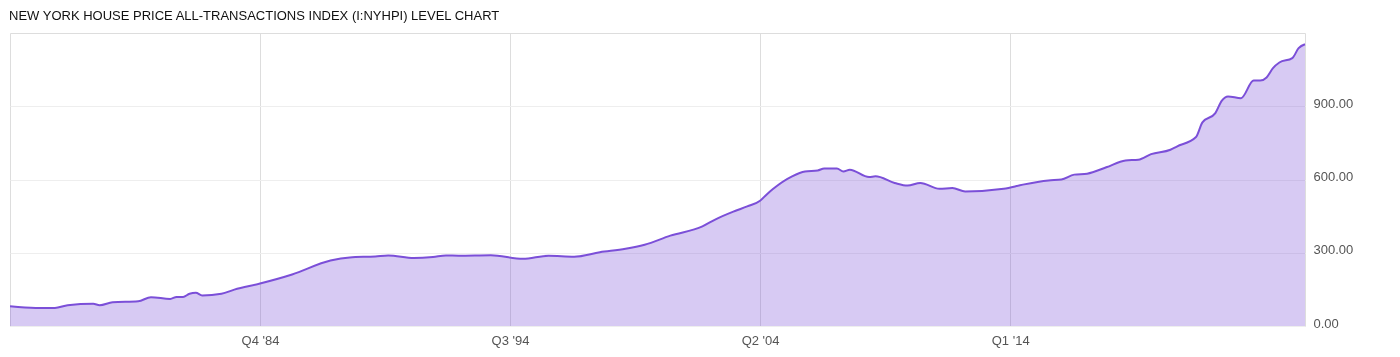  What do you see at coordinates (1333, 250) in the screenshot?
I see `y-tick-label: 300.00` at bounding box center [1333, 250].